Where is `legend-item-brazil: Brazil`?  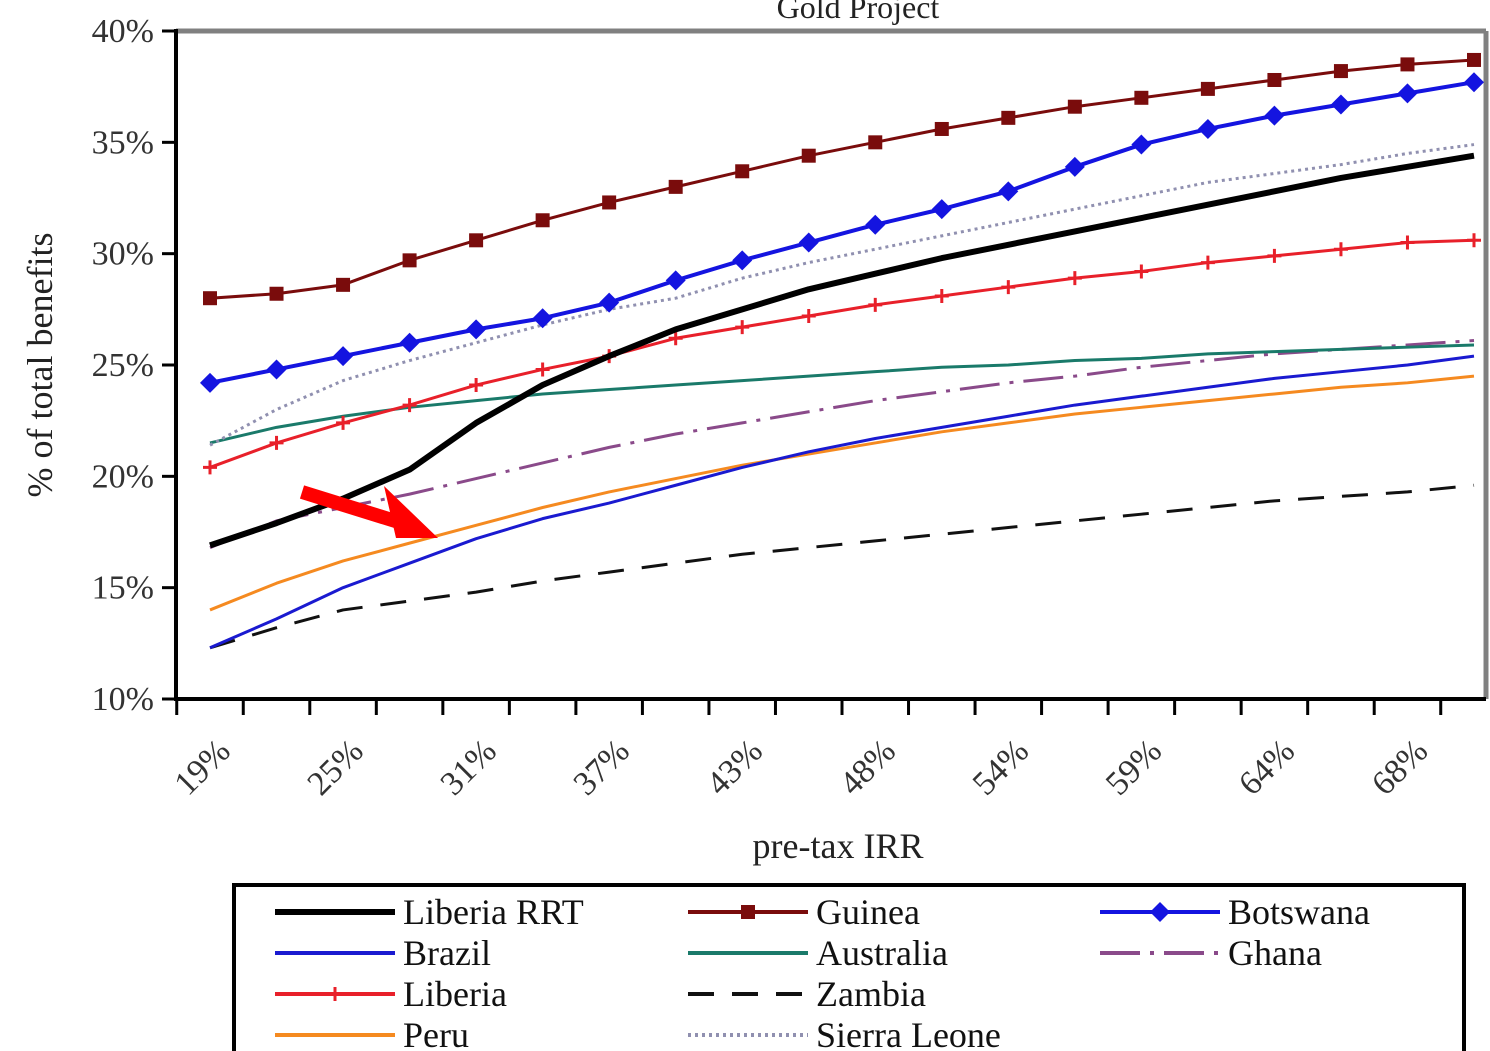 legend-item-brazil: Brazil is located at coordinates (383, 953).